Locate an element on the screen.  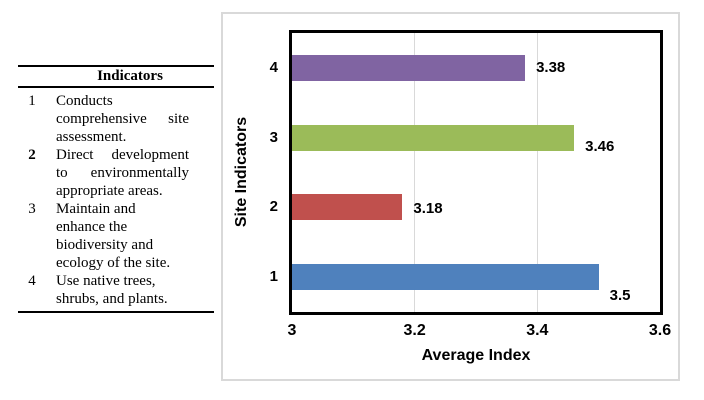
indicator-text-line: Maintain and is located at coordinates (96, 209).